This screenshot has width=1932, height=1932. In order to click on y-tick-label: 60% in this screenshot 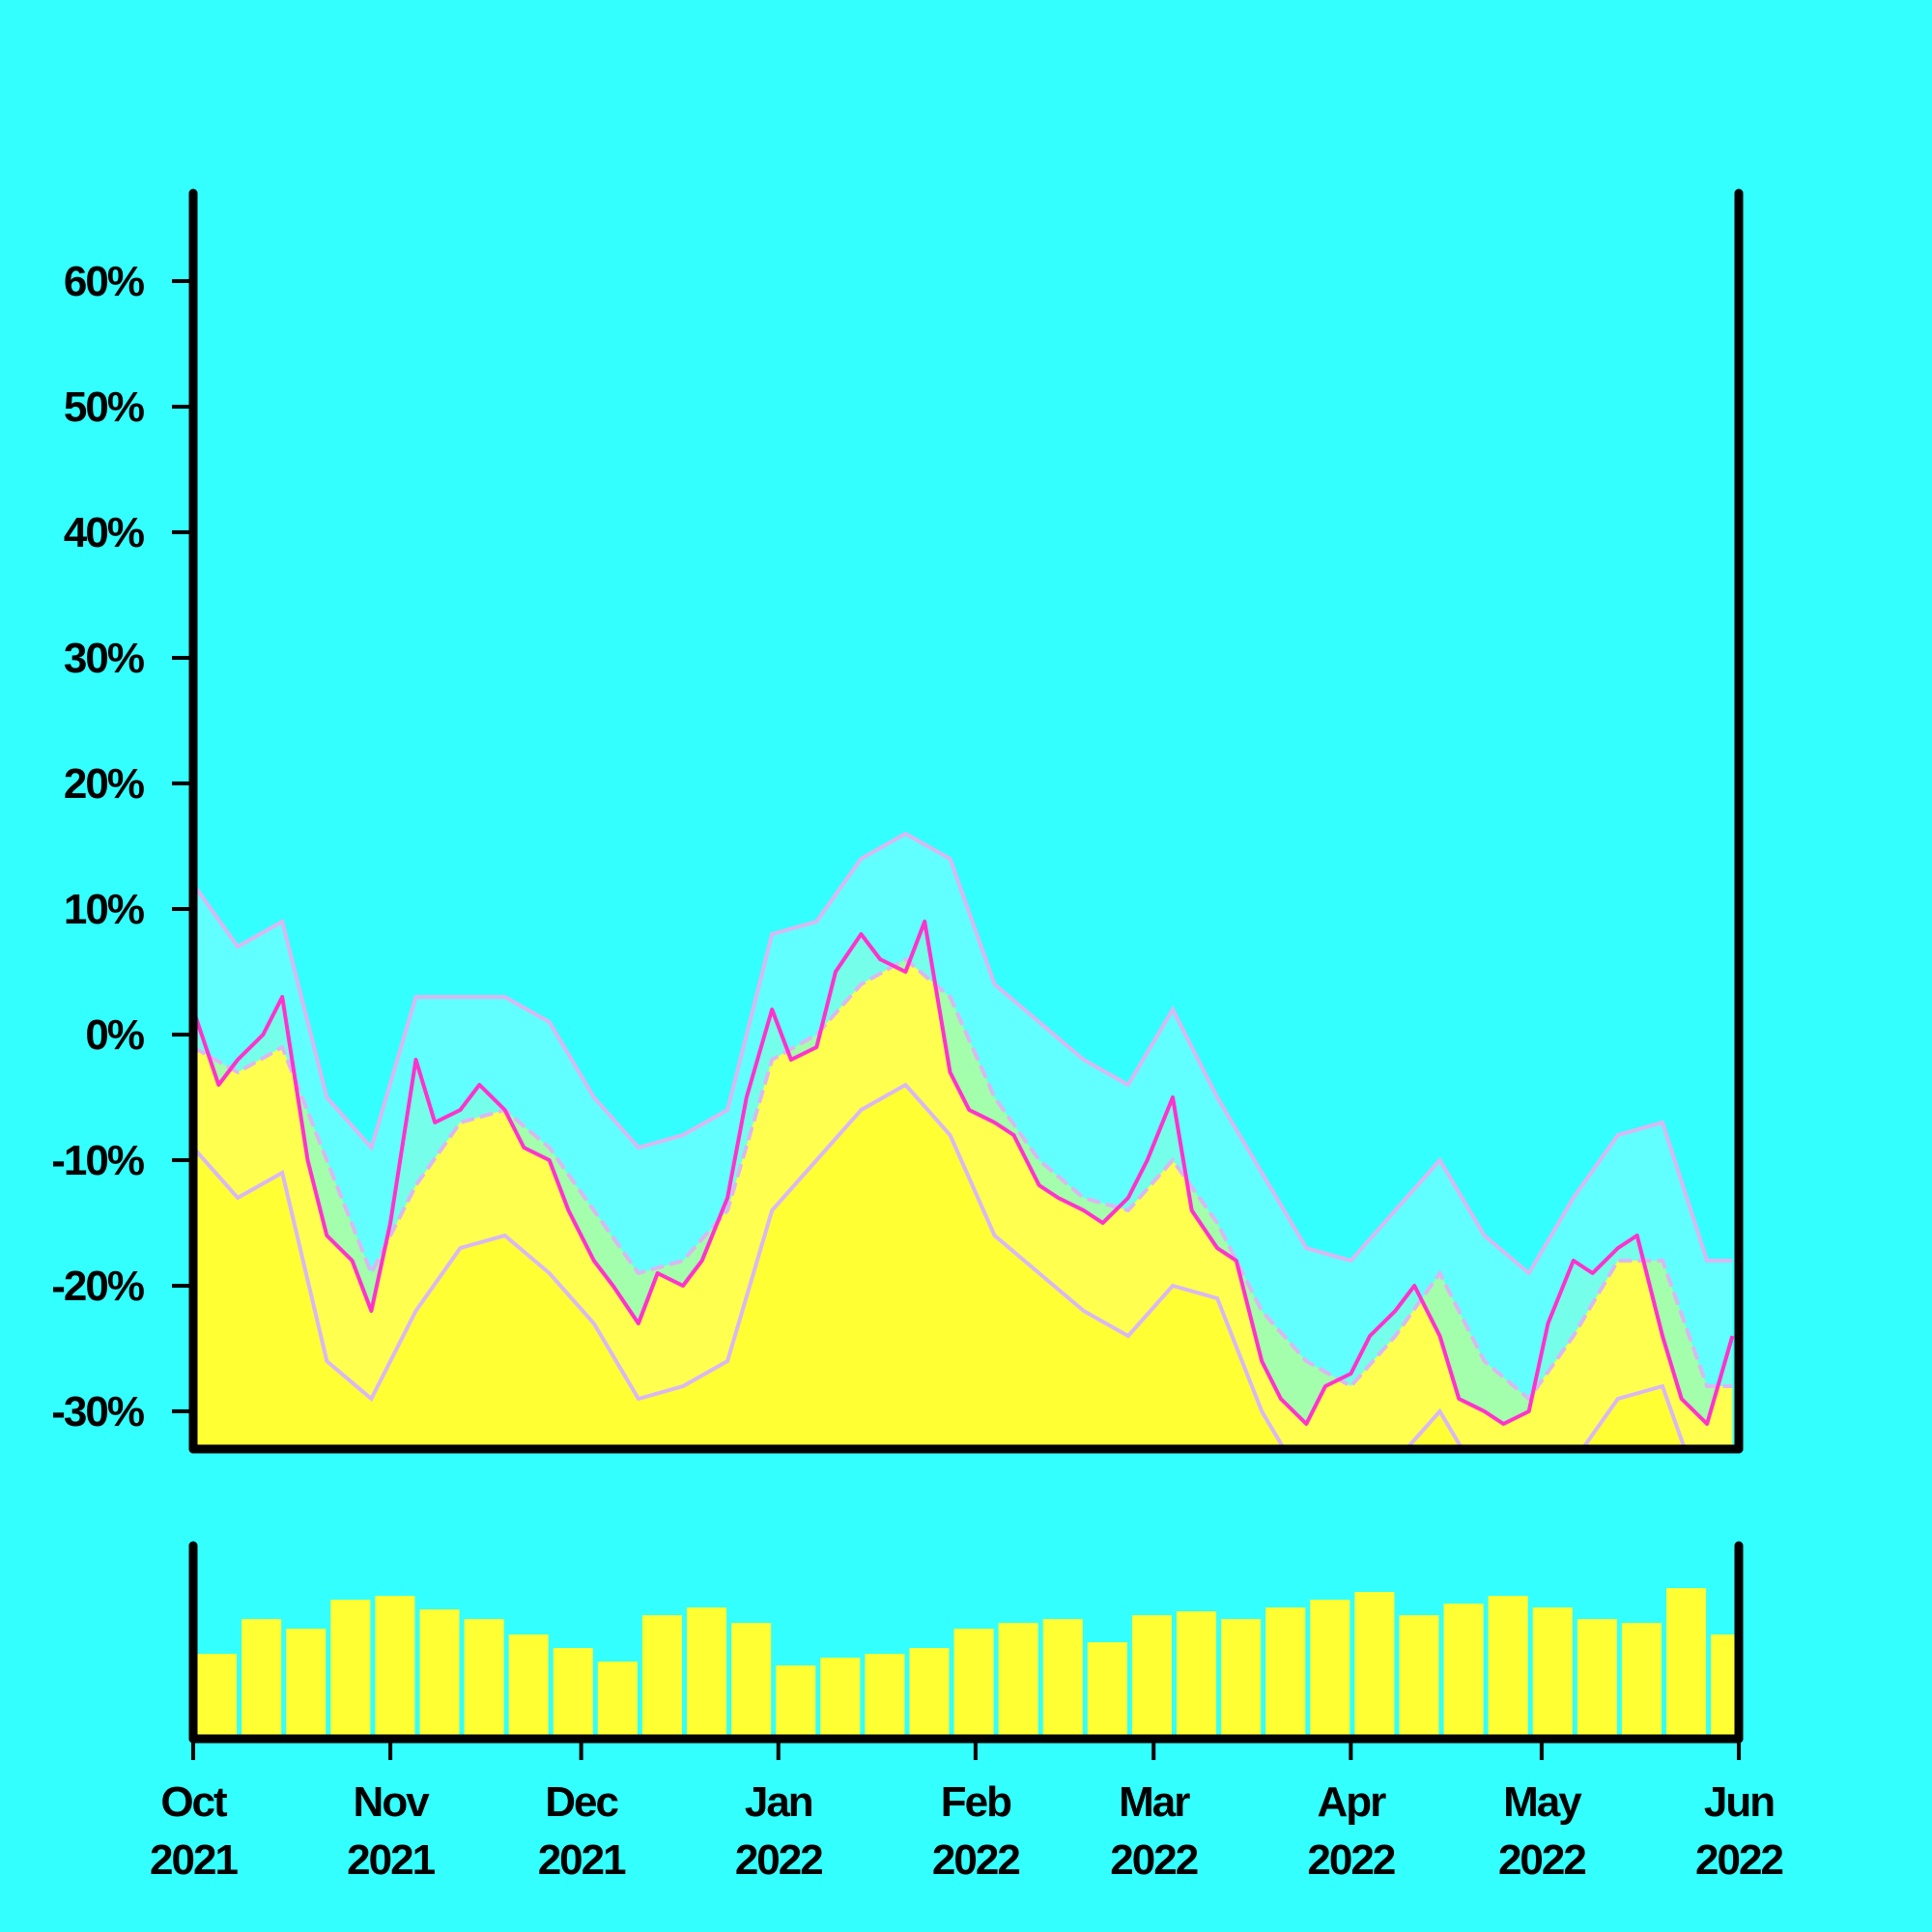, I will do `click(104, 281)`.